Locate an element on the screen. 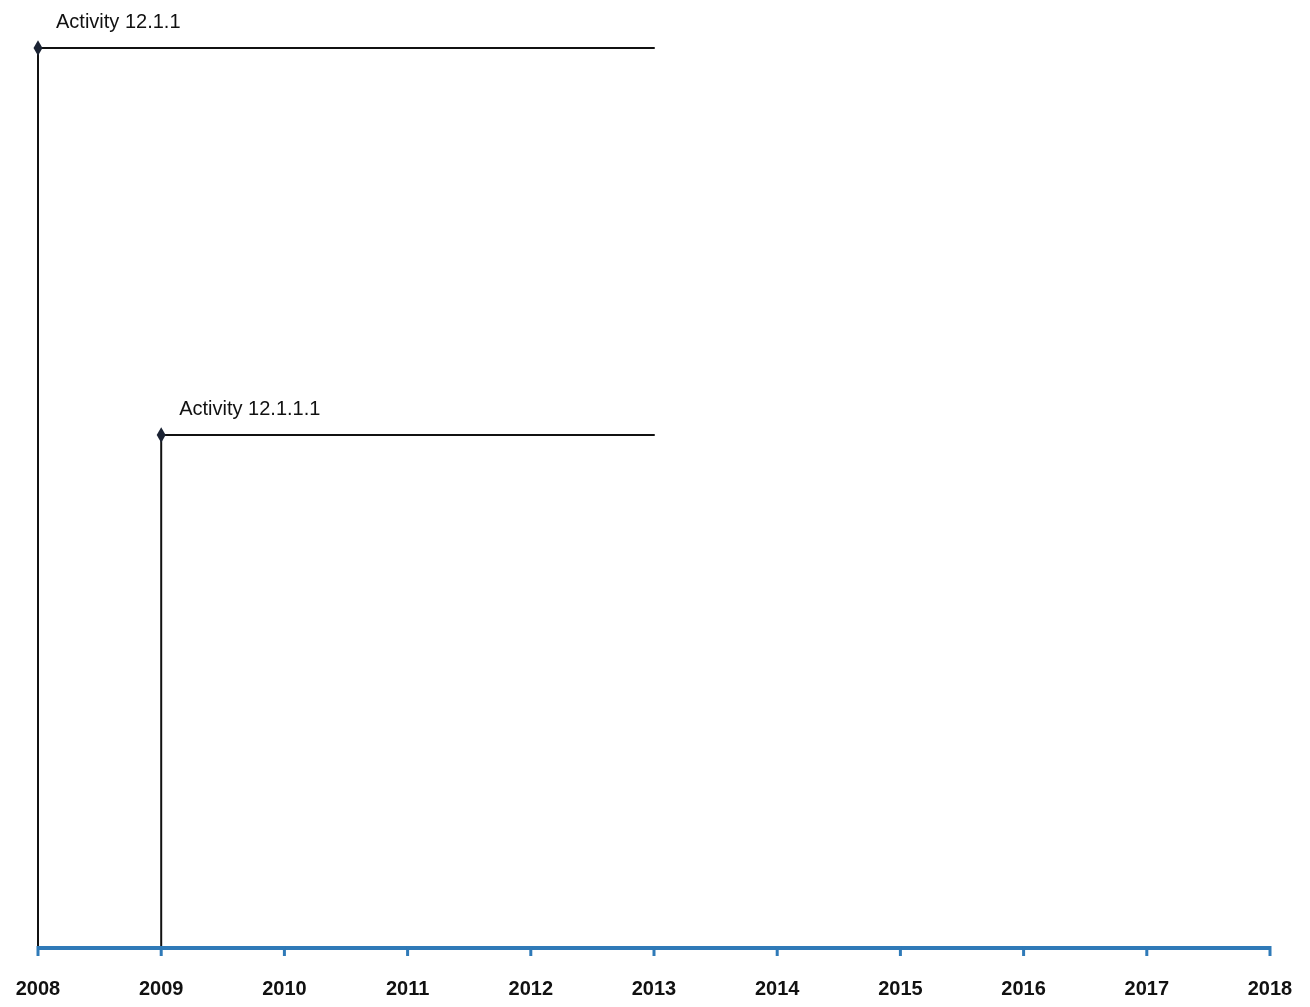 The height and width of the screenshot is (1007, 1310). x-tick-label: 2013 is located at coordinates (654, 988).